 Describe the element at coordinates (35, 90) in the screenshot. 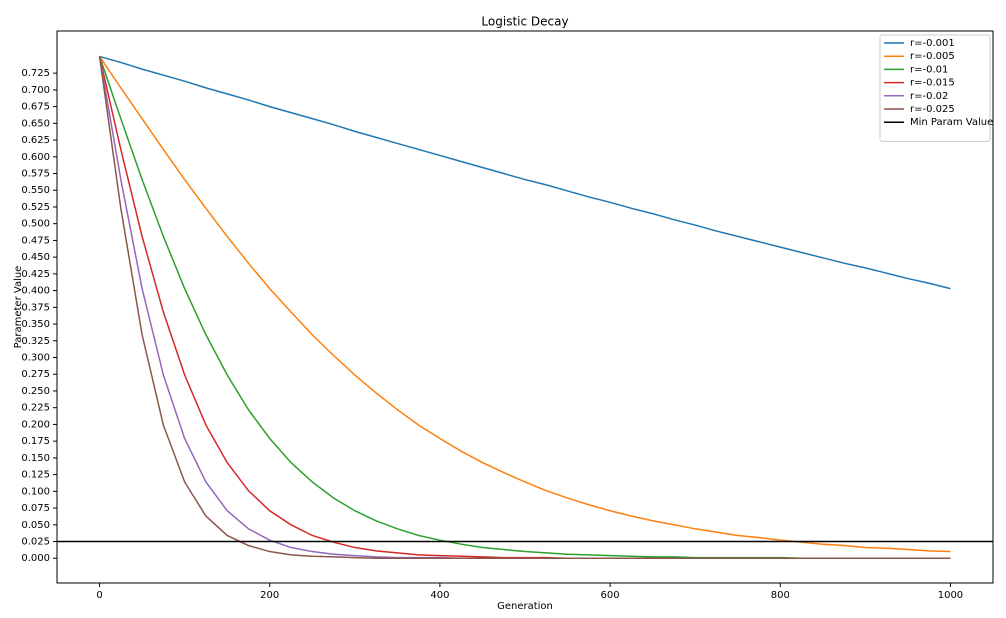

I see `y-tick-label: 0.700` at that location.